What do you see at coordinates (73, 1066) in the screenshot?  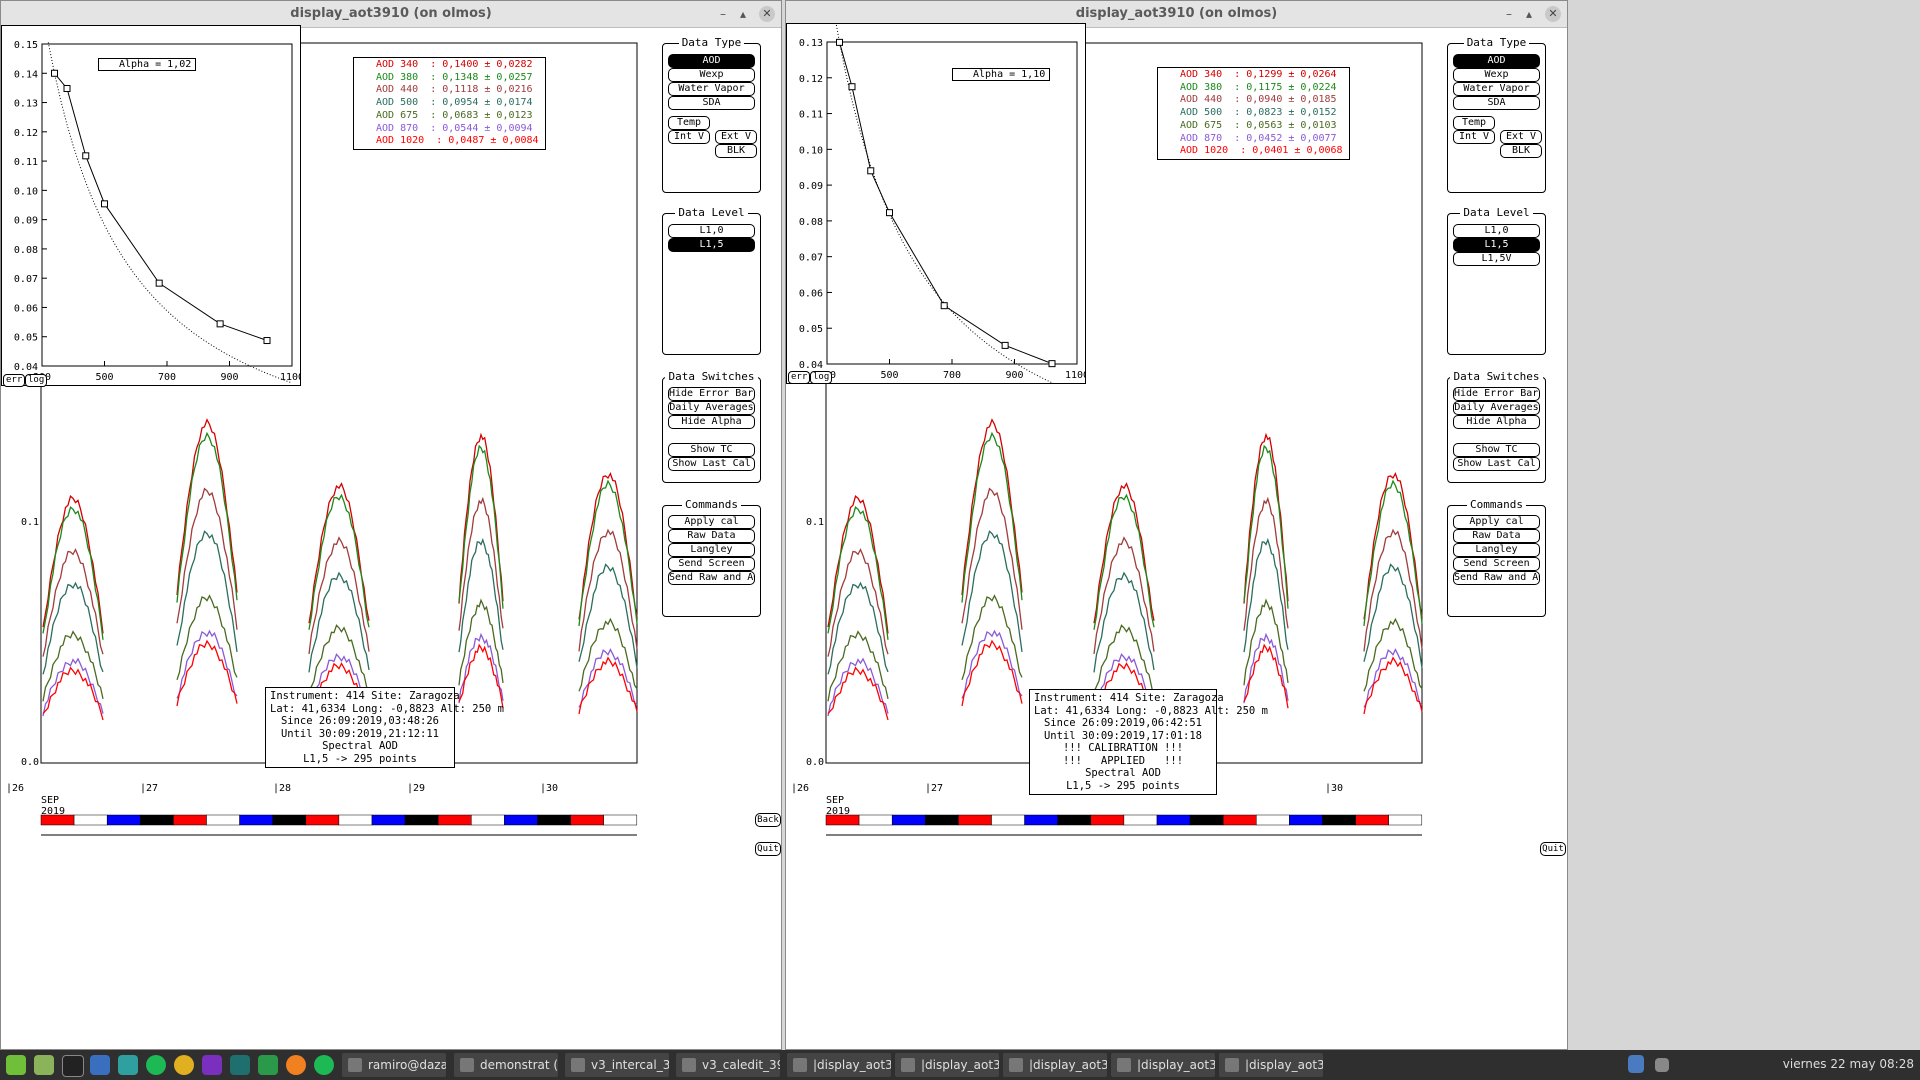 I see `terminal-icon` at bounding box center [73, 1066].